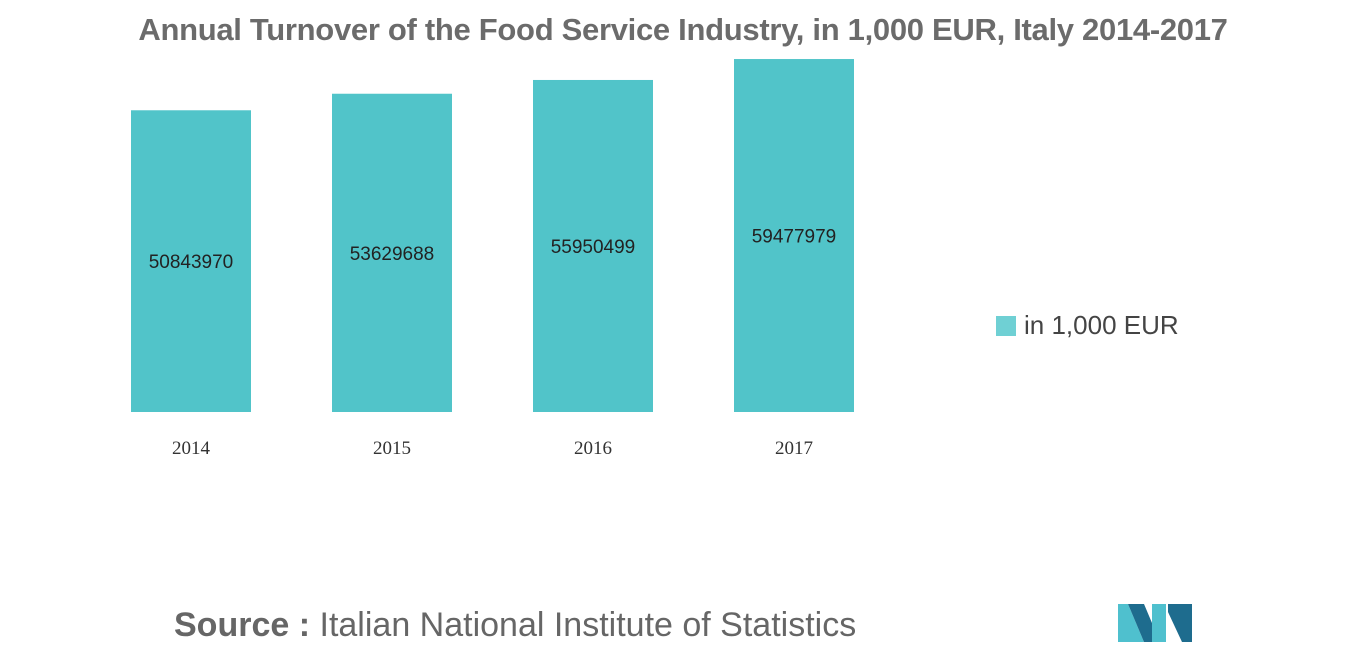  I want to click on x-tick-2016: 2016, so click(593, 448).